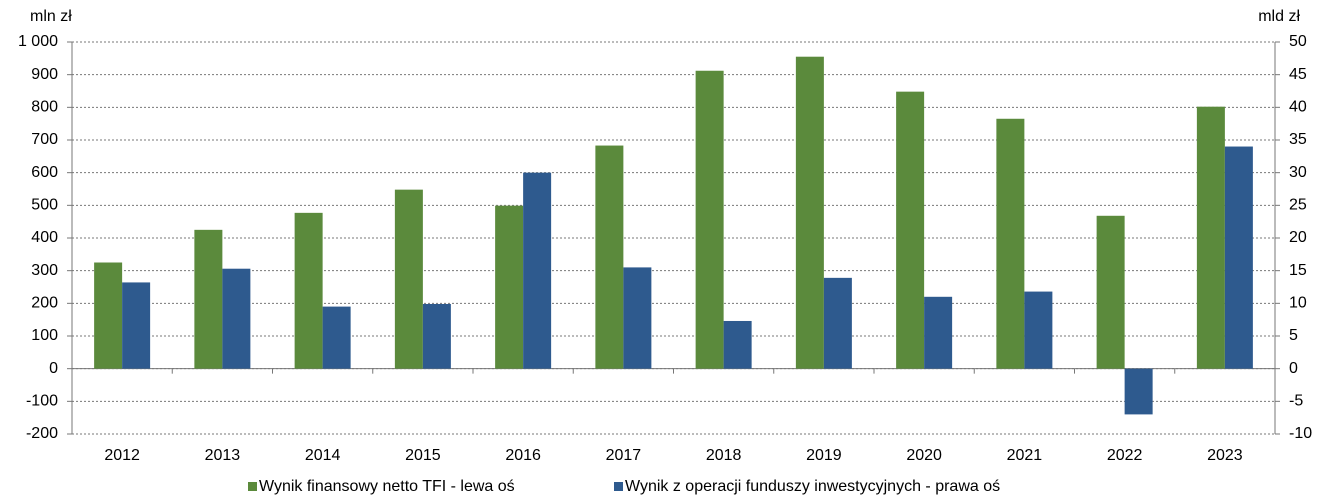 The height and width of the screenshot is (497, 1317). What do you see at coordinates (223, 455) in the screenshot?
I see `x-tick-label: 2013` at bounding box center [223, 455].